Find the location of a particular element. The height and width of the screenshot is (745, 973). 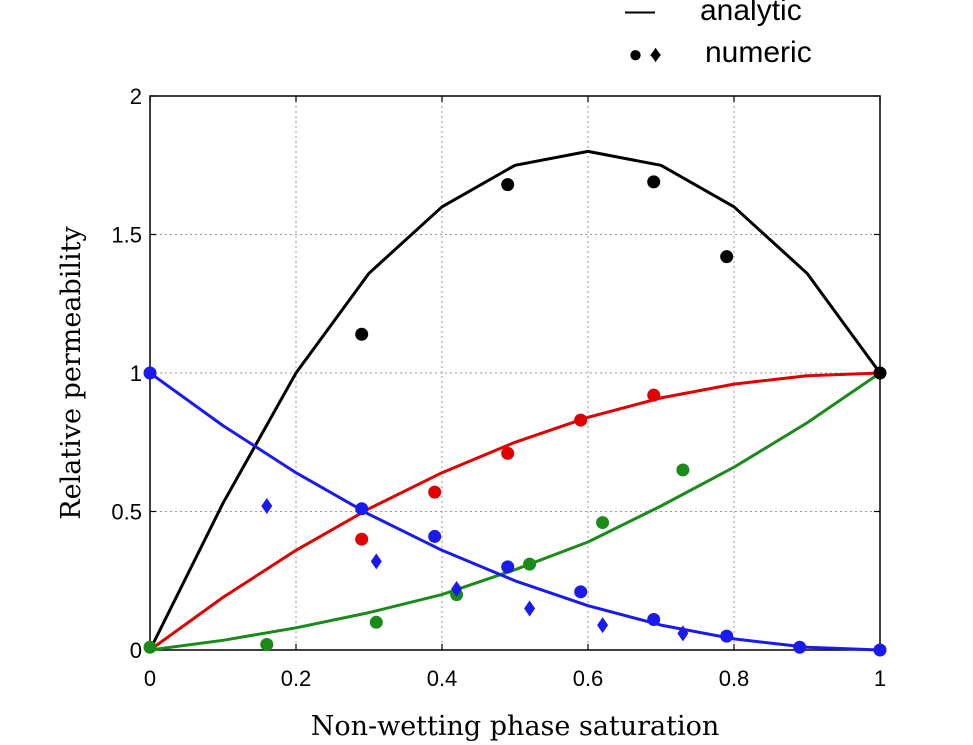

legend-line-symbol: — is located at coordinates (640, 13).